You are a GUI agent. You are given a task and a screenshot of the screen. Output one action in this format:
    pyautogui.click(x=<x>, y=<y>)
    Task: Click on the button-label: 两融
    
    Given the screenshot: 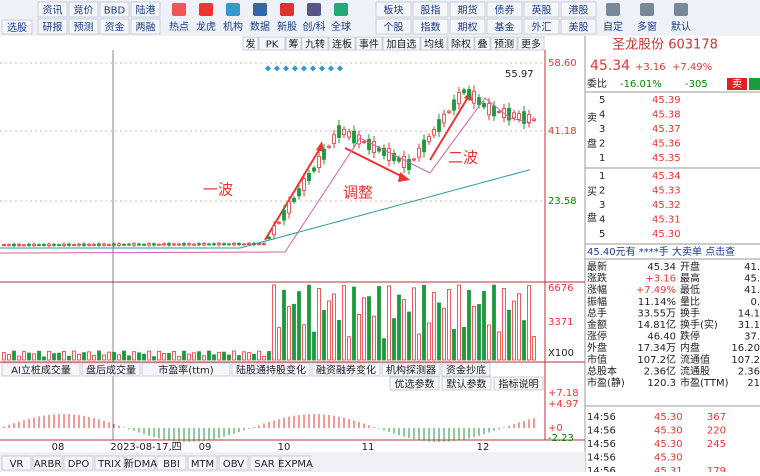 What is the action you would take?
    pyautogui.click(x=146, y=28)
    